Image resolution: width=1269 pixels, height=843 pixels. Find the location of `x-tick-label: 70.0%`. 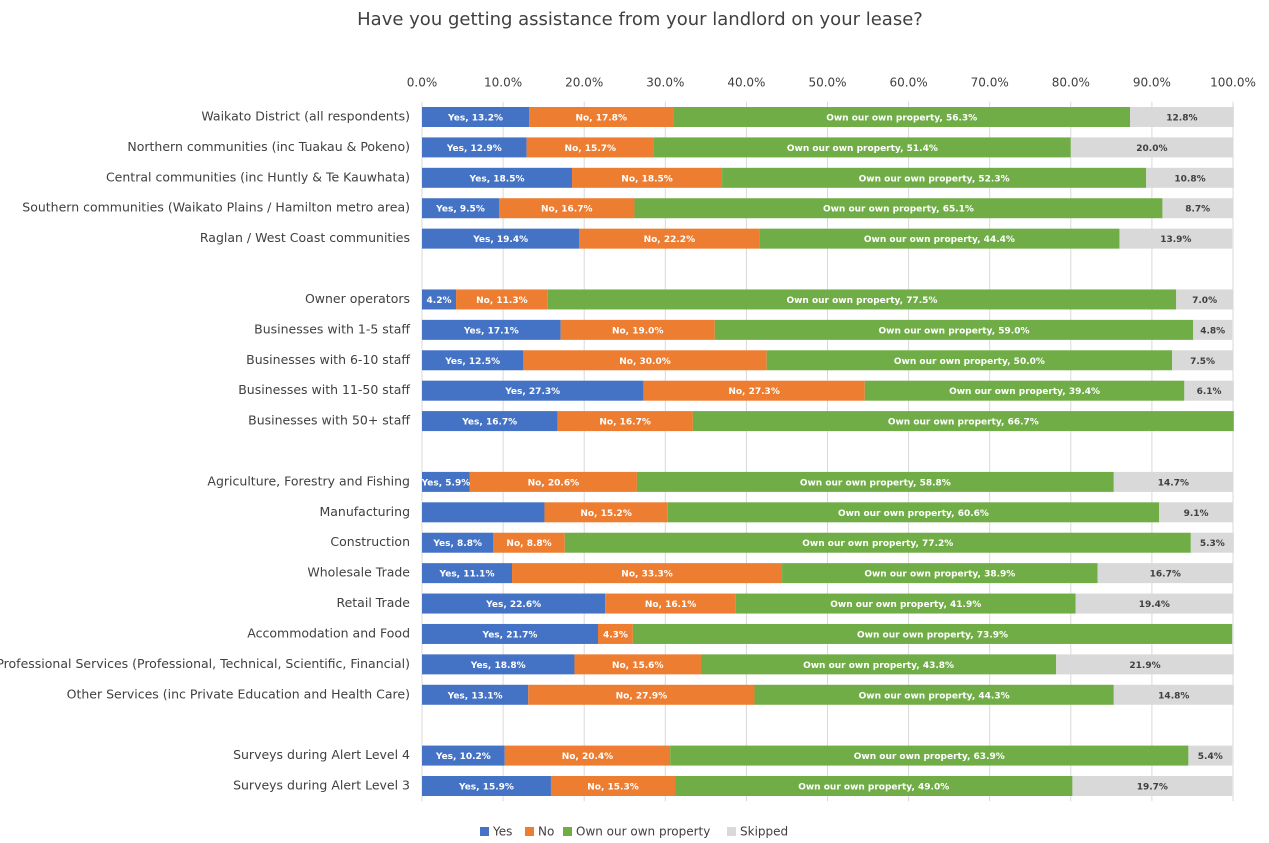

x-tick-label: 70.0% is located at coordinates (990, 83).